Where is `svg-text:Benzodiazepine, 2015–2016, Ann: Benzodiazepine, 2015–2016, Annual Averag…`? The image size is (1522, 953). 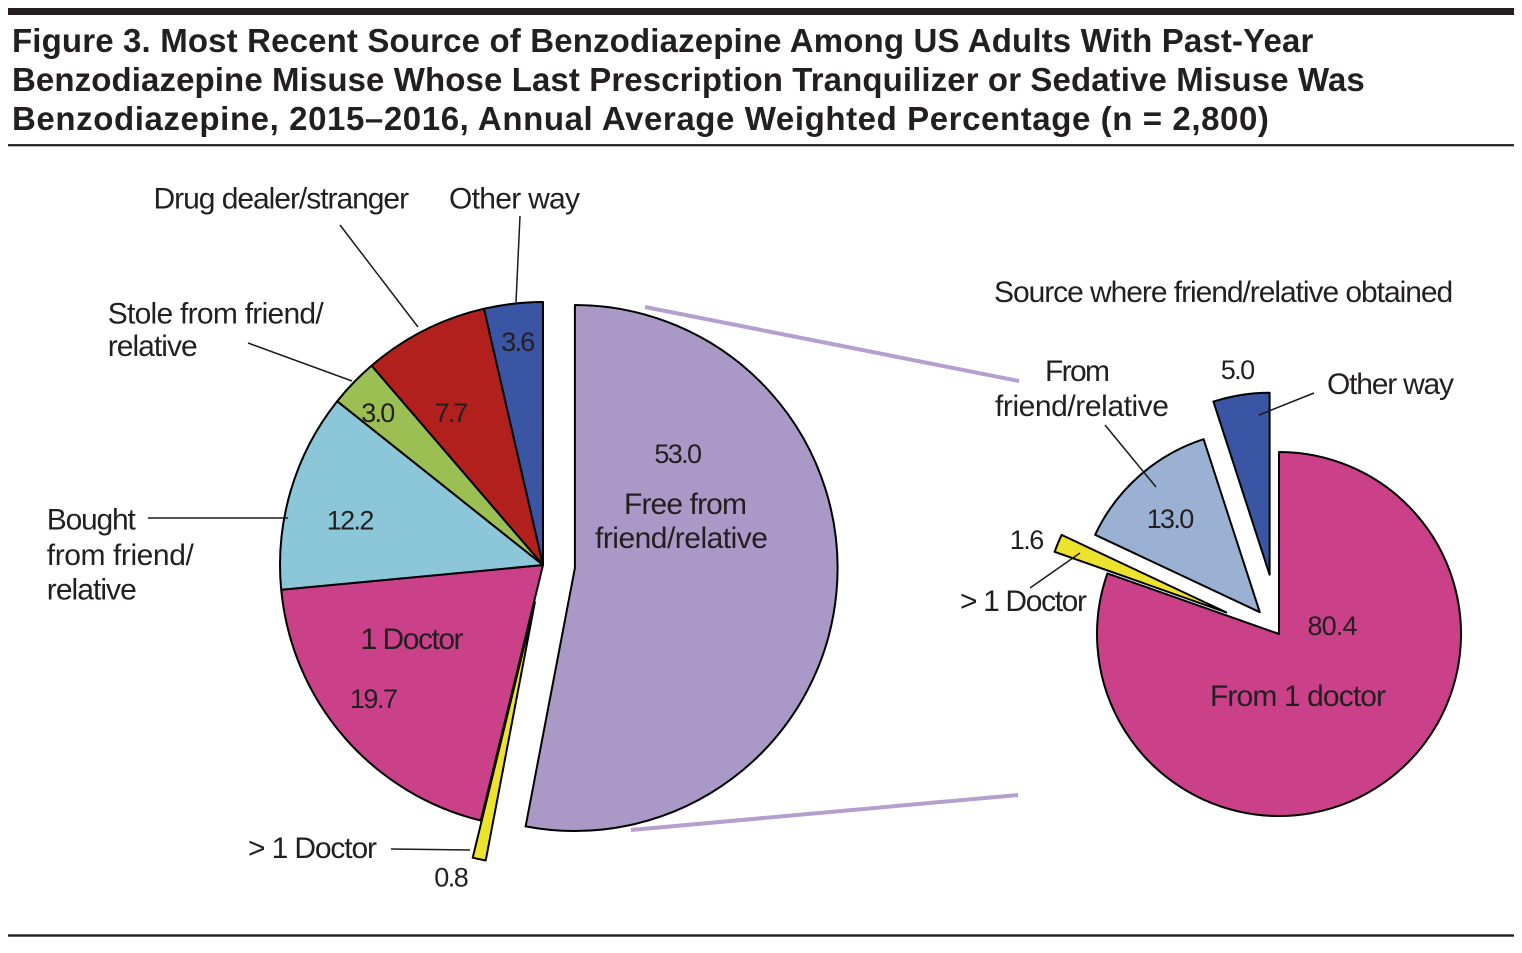
svg-text:Benzodiazepine, 2015–2016, Ann: Benzodiazepine, 2015–2016, Annual Averag… is located at coordinates (641, 118).